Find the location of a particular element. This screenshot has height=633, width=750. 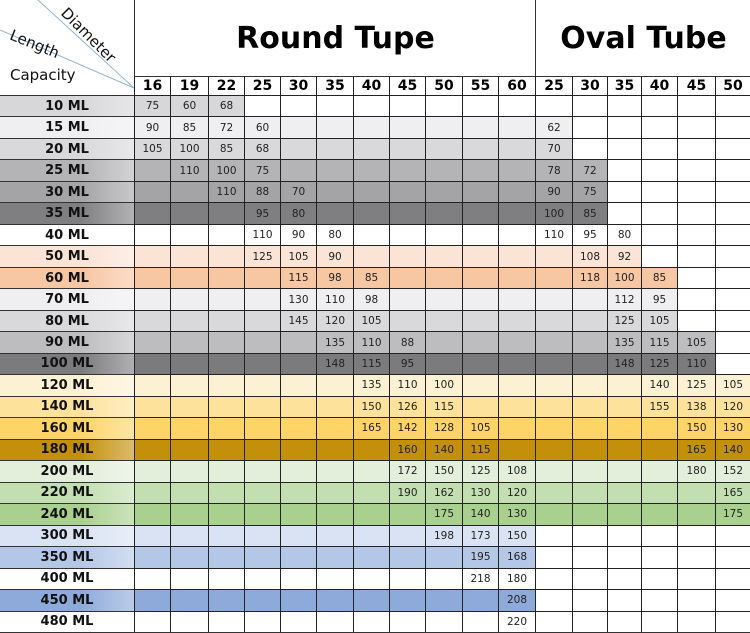

round-diameter-header: 16 is located at coordinates (152, 85).